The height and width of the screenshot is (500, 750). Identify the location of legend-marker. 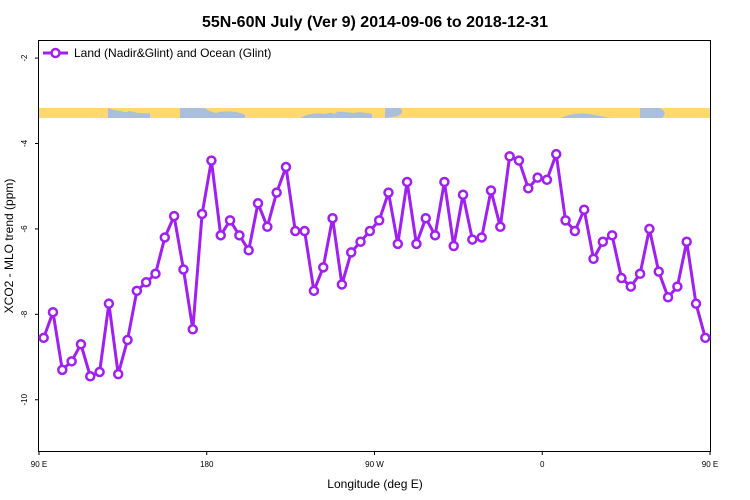
(55, 53).